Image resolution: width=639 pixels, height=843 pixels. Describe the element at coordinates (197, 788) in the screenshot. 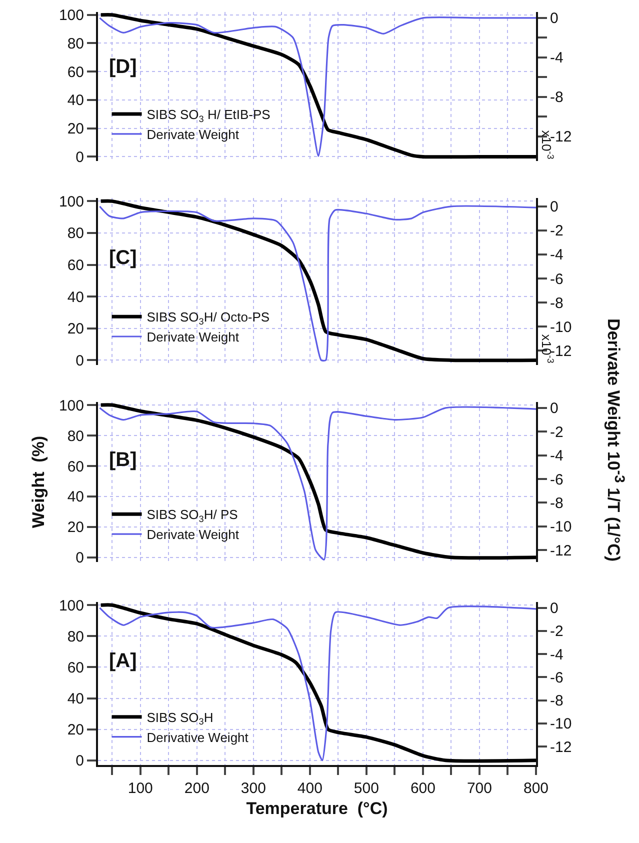

I see `x-tick-label: 200` at that location.